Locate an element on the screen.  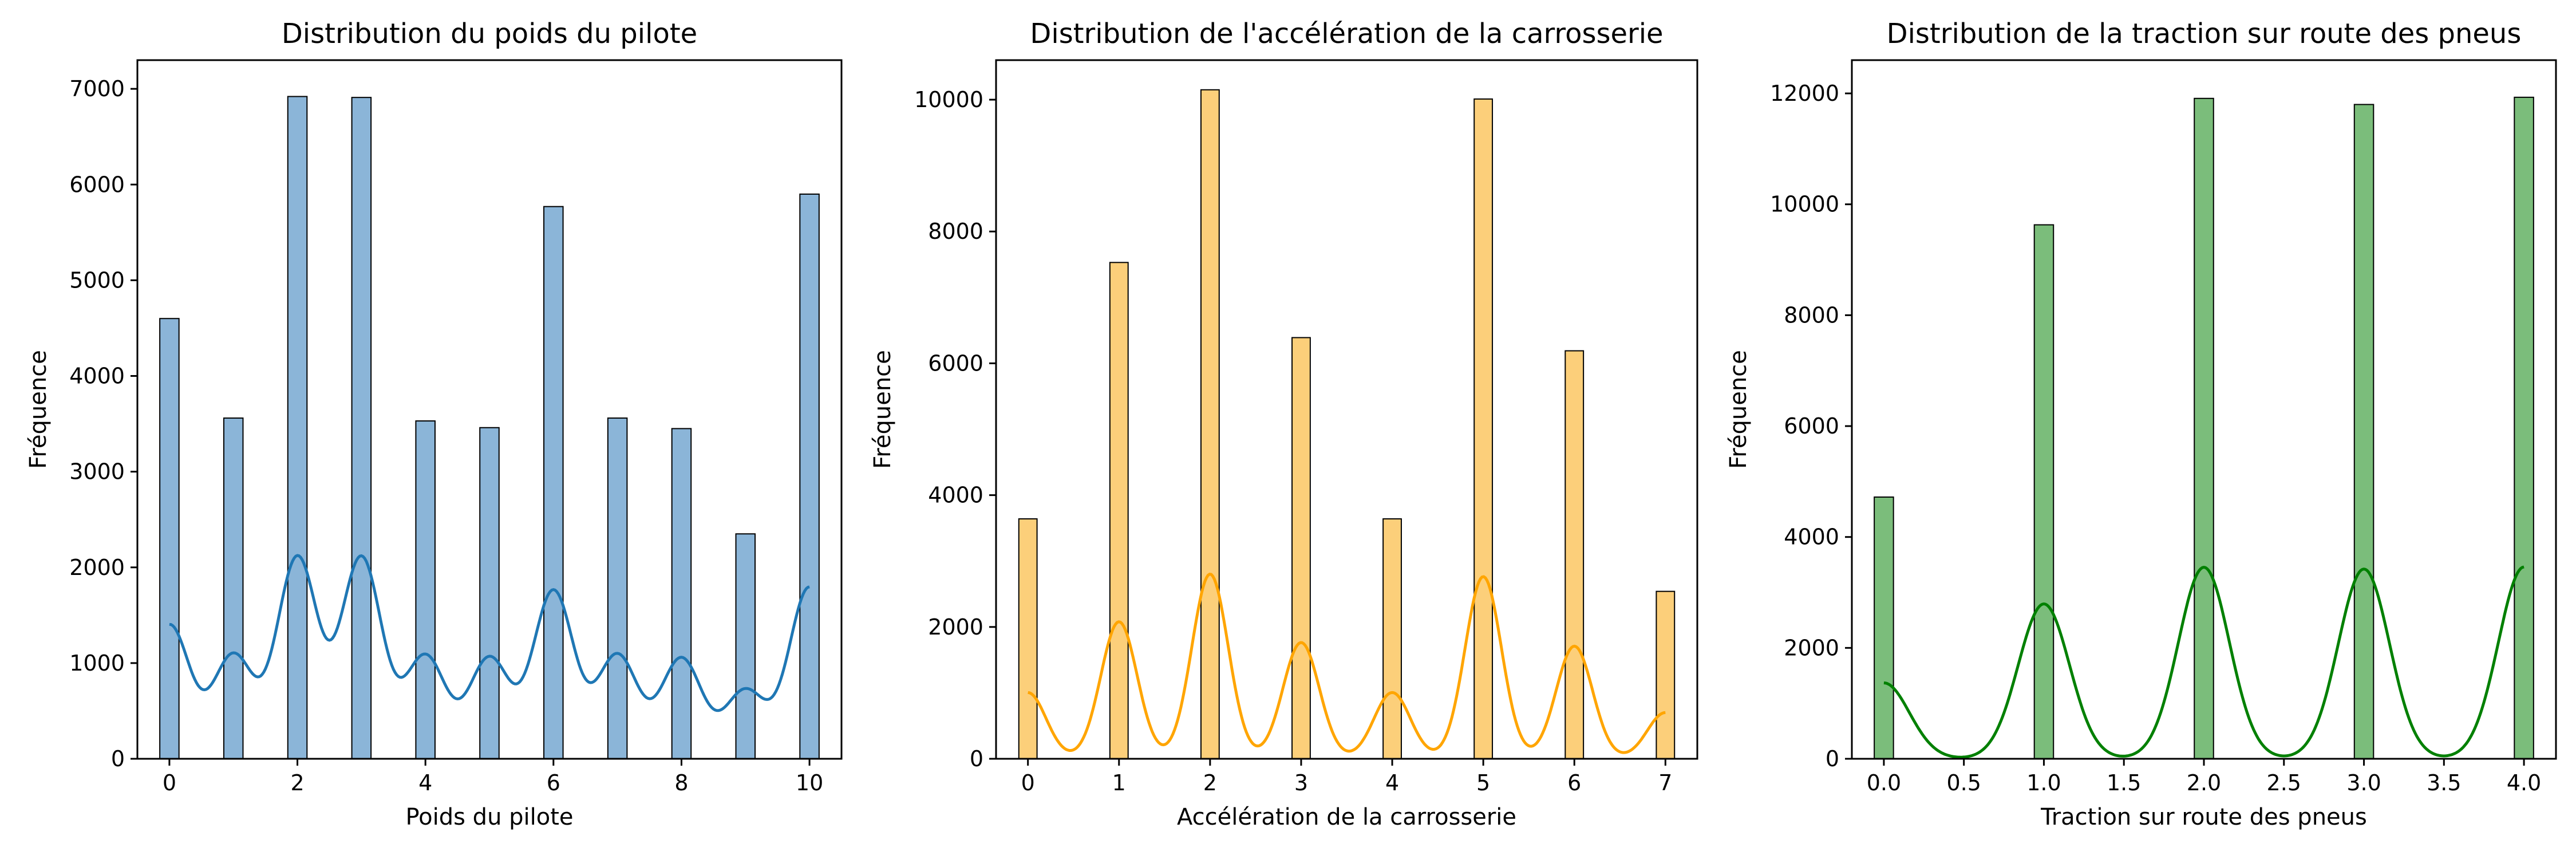
y-tick-label: 7000 is located at coordinates (97, 88).